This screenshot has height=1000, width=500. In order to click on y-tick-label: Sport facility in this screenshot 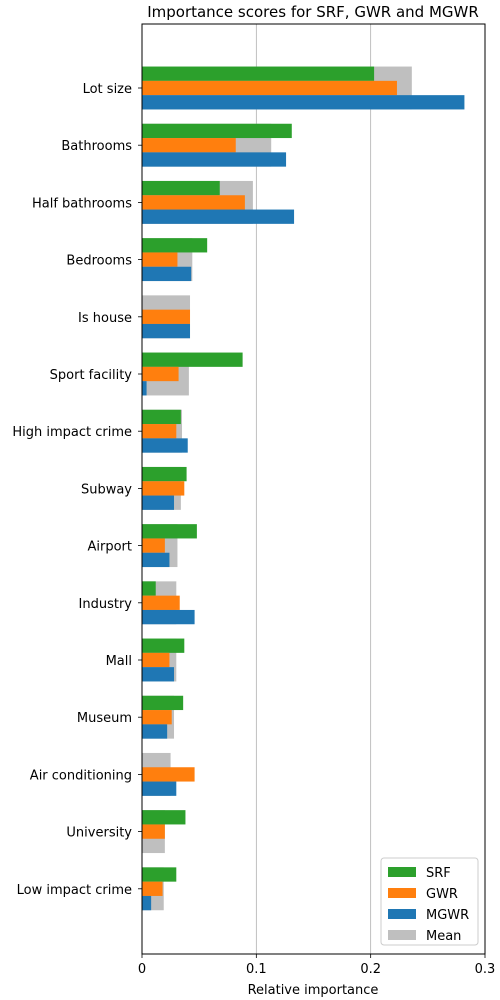, I will do `click(91, 375)`.